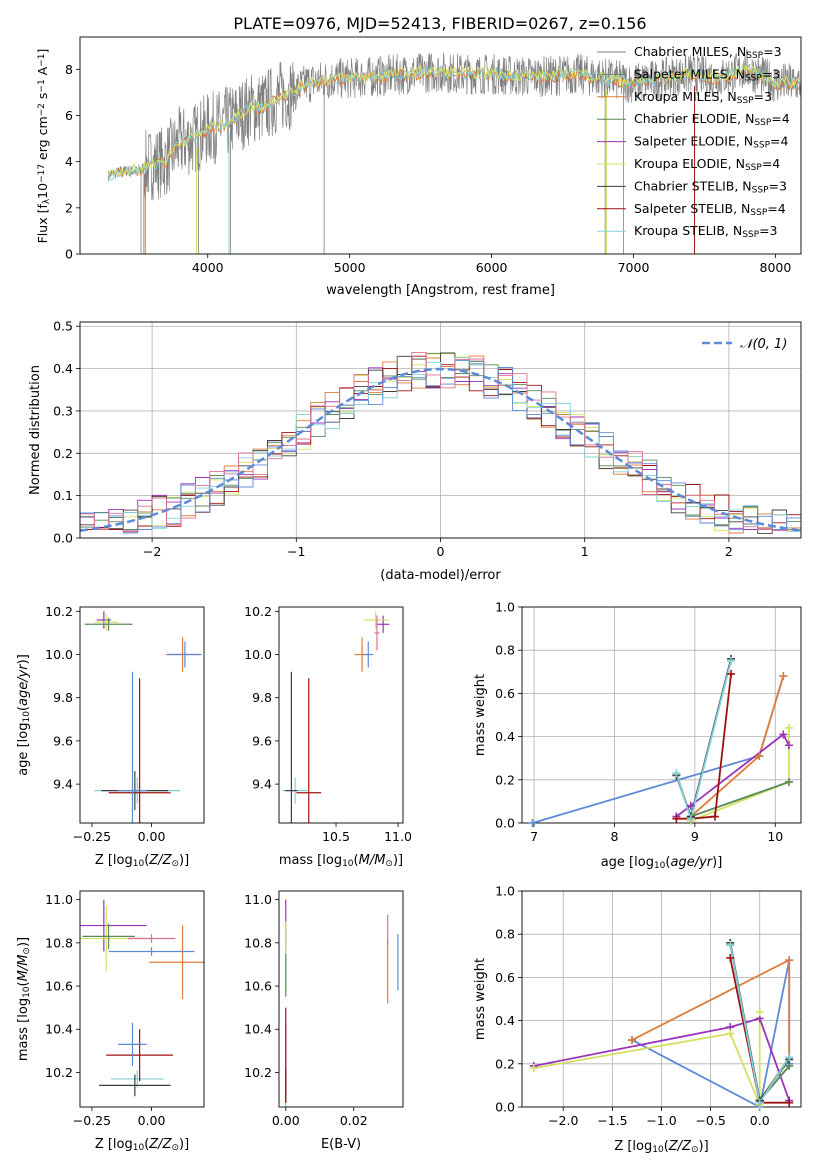 The height and width of the screenshot is (1170, 819). Describe the element at coordinates (341, 1144) in the screenshot. I see `label-part: E(B-V)` at that location.